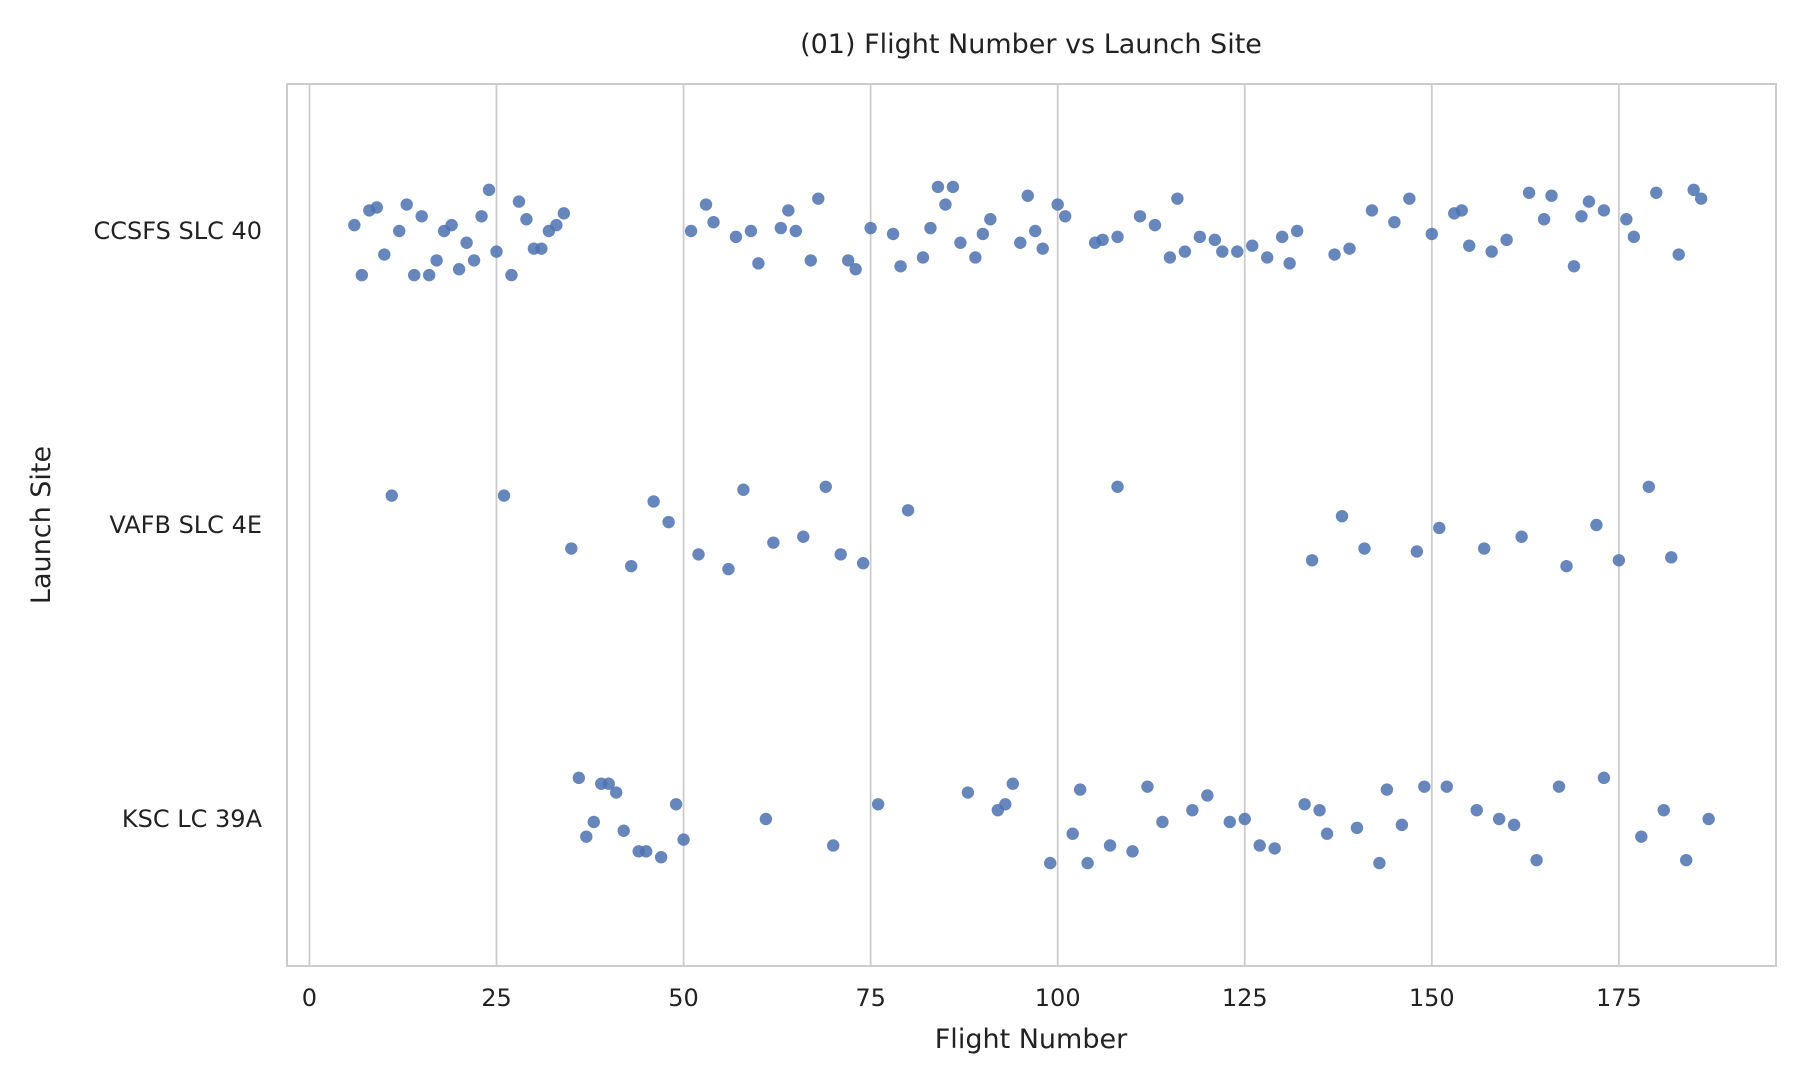 The height and width of the screenshot is (1080, 1800). I want to click on chart-title: (01) Flight Number vs Launch Site, so click(1031, 44).